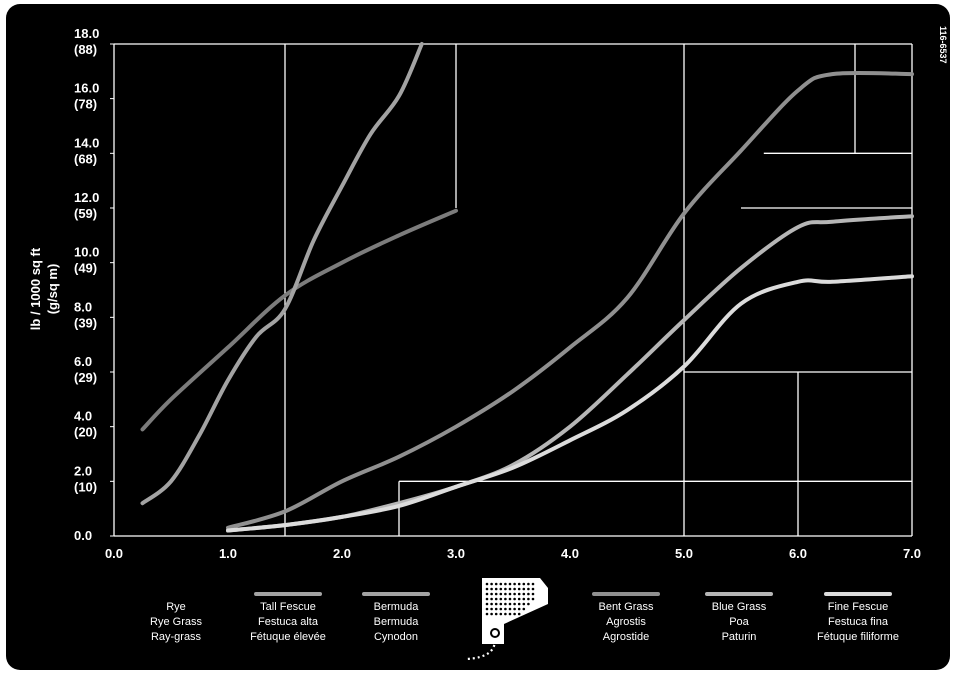  Describe the element at coordinates (506, 619) in the screenshot. I see `spreader-hopper-icon` at that location.